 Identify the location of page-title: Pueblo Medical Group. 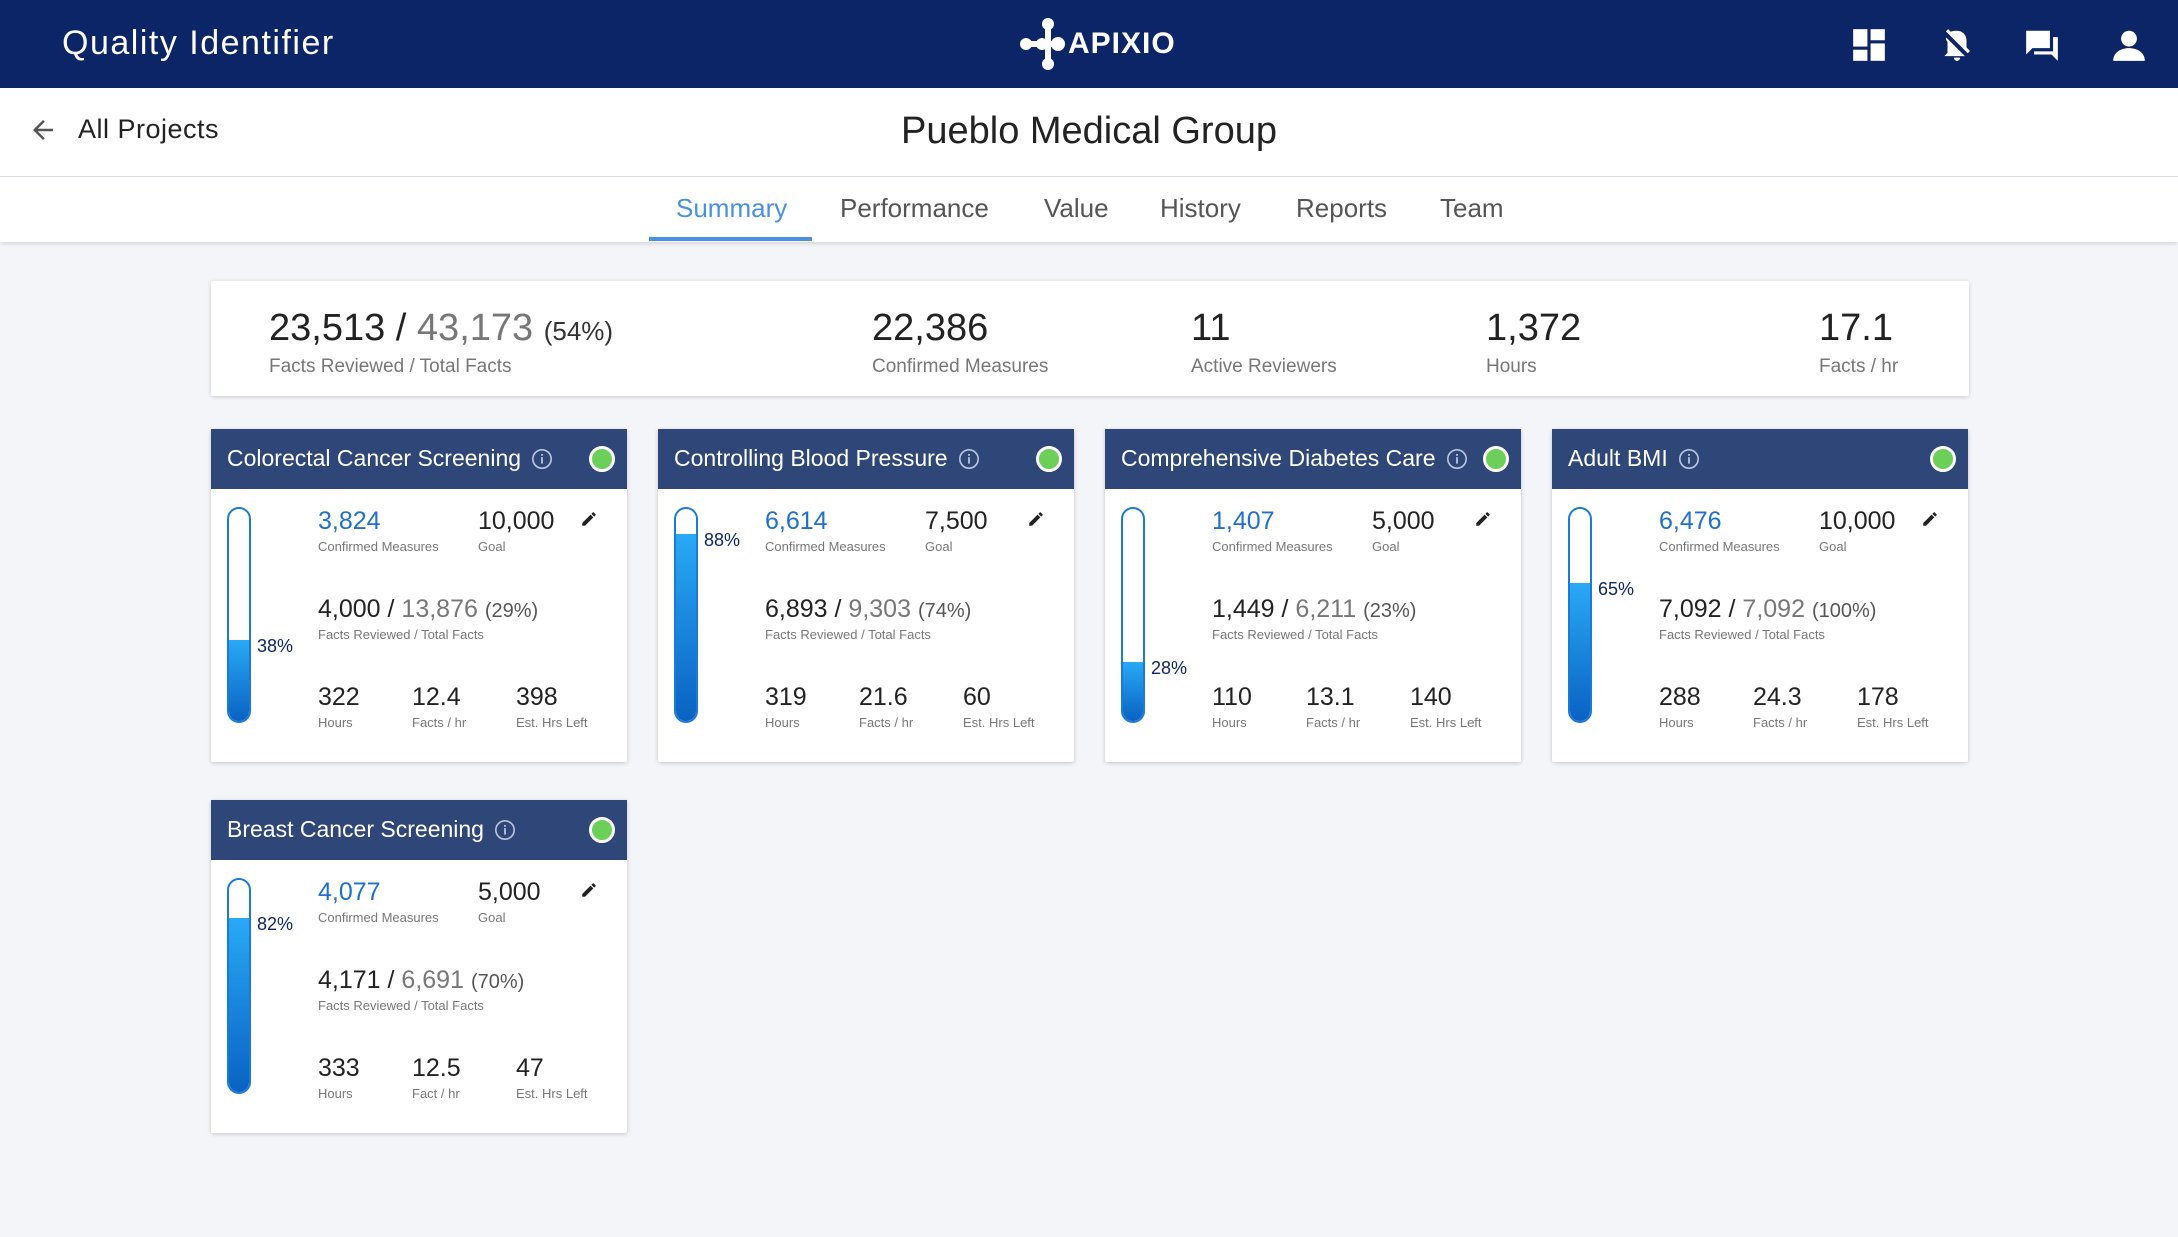
(1089, 131).